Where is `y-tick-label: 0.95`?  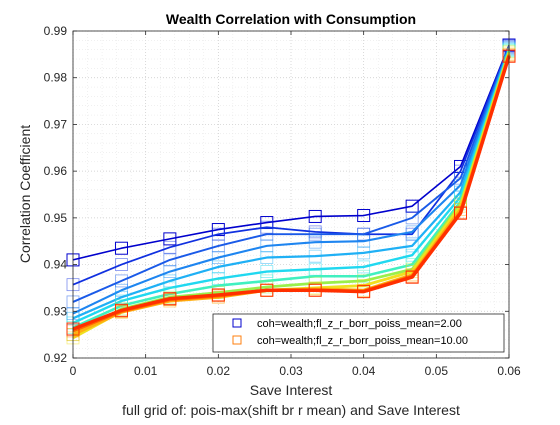
y-tick-label: 0.95 is located at coordinates (56, 218).